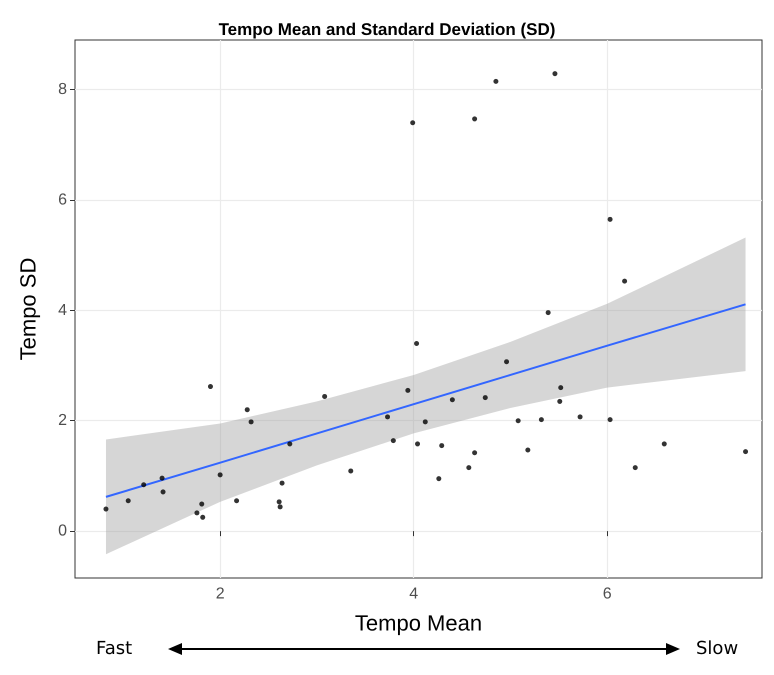 This screenshot has width=774, height=675. What do you see at coordinates (717, 648) in the screenshot?
I see `text: Slow` at bounding box center [717, 648].